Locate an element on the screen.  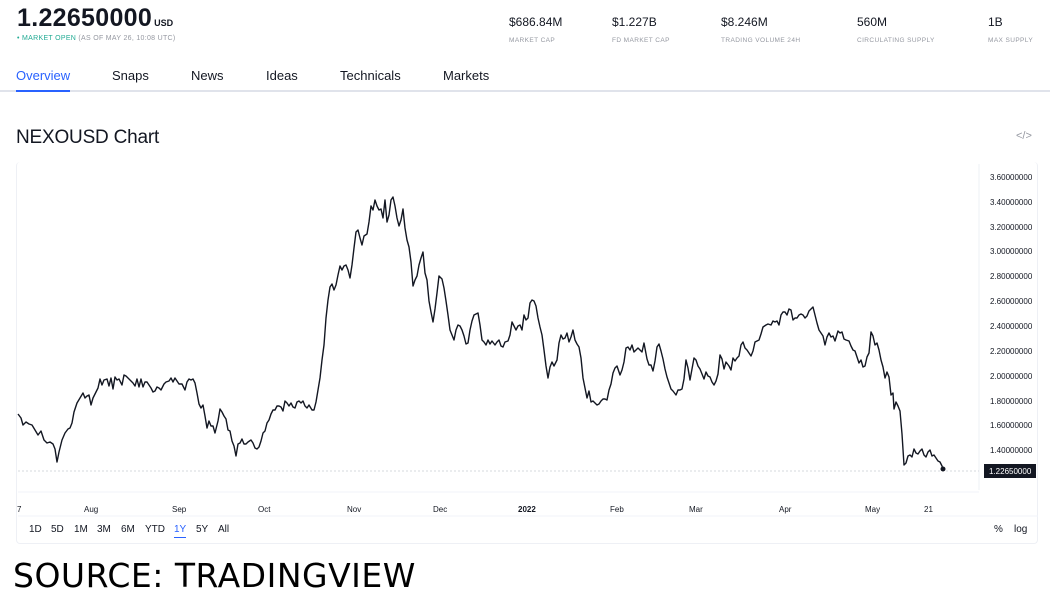
svg-text: Sep is located at coordinates (179, 509).